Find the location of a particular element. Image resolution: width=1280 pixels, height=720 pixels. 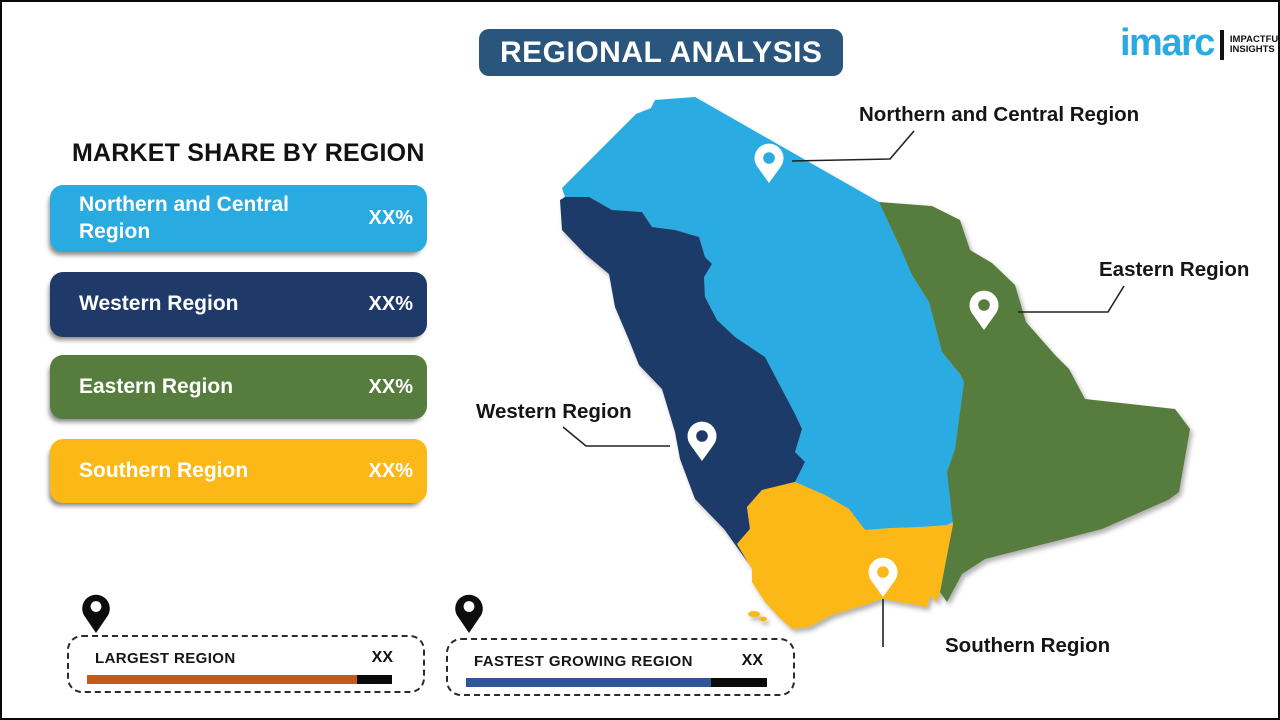

map-pin-western is located at coordinates (702, 441).